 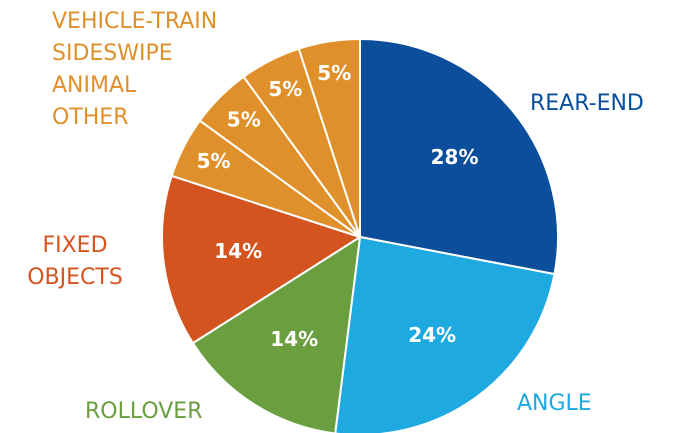 What do you see at coordinates (94, 85) in the screenshot?
I see `category-label: ANIMAL` at bounding box center [94, 85].